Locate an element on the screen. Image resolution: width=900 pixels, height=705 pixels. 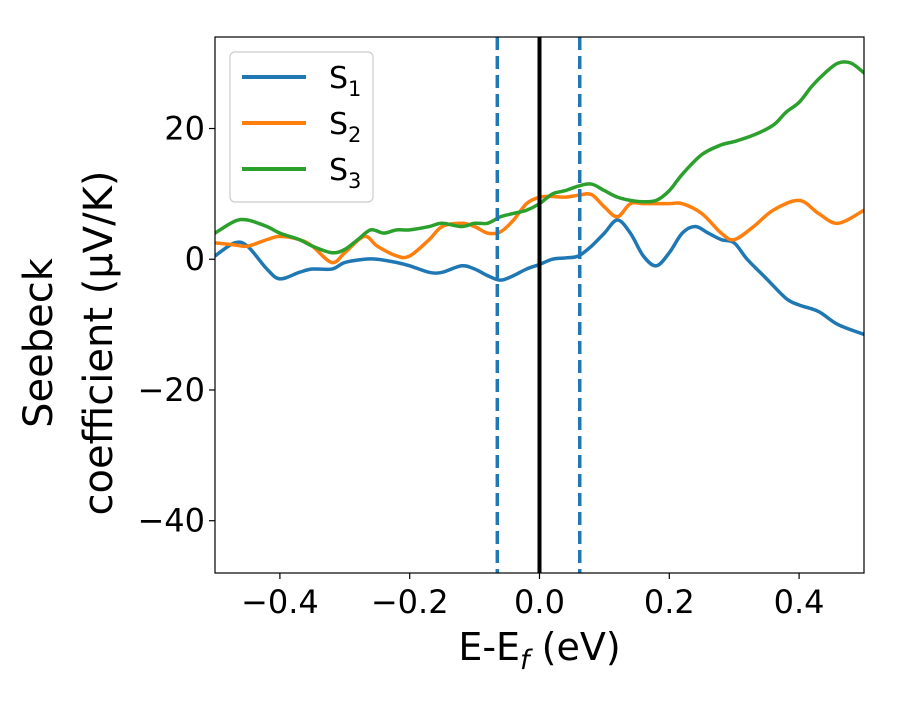
x-axis-title: E-Ef (eV) is located at coordinates (539, 650).